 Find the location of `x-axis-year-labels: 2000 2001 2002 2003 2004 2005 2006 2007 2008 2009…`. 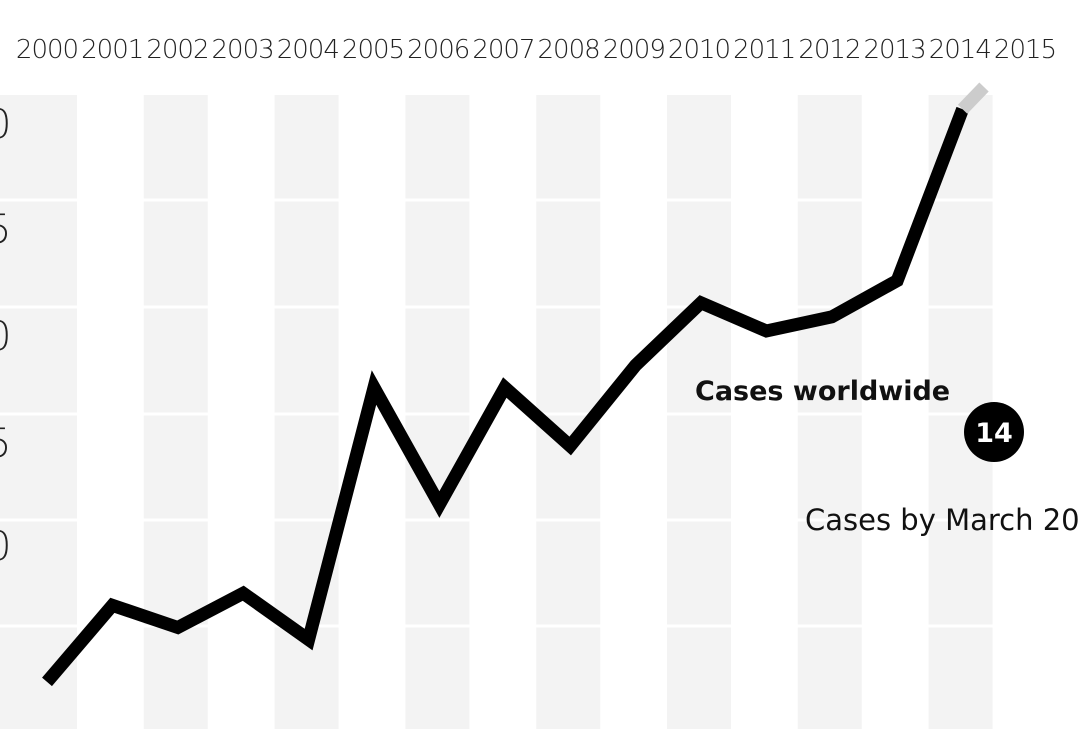

x-axis-year-labels: 2000 2001 2002 2003 2004 2005 2006 2007 2008 2009… is located at coordinates (536, 50).